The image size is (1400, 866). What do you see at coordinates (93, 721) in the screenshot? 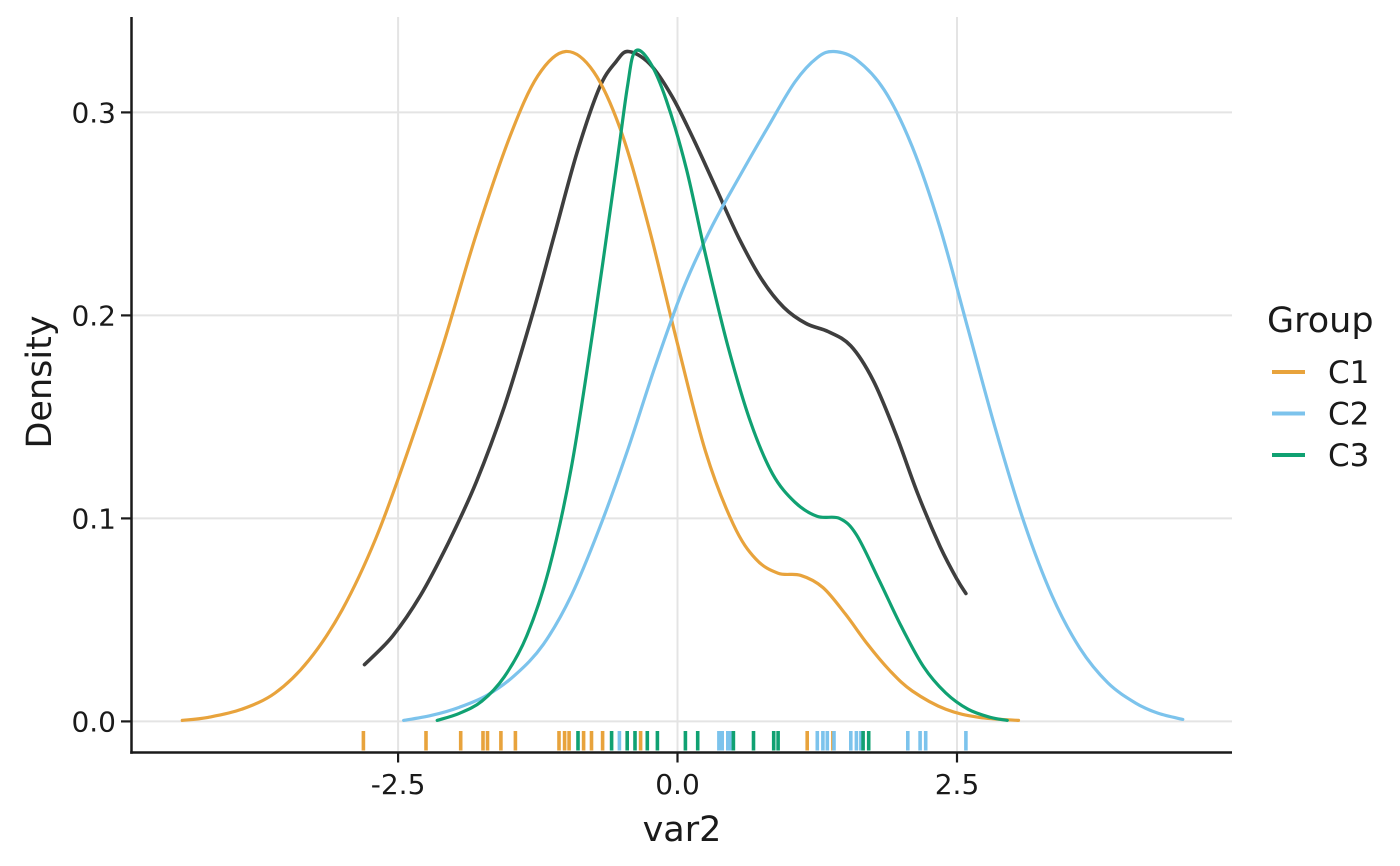
I see `y-tick-label: 0.0` at bounding box center [93, 721].